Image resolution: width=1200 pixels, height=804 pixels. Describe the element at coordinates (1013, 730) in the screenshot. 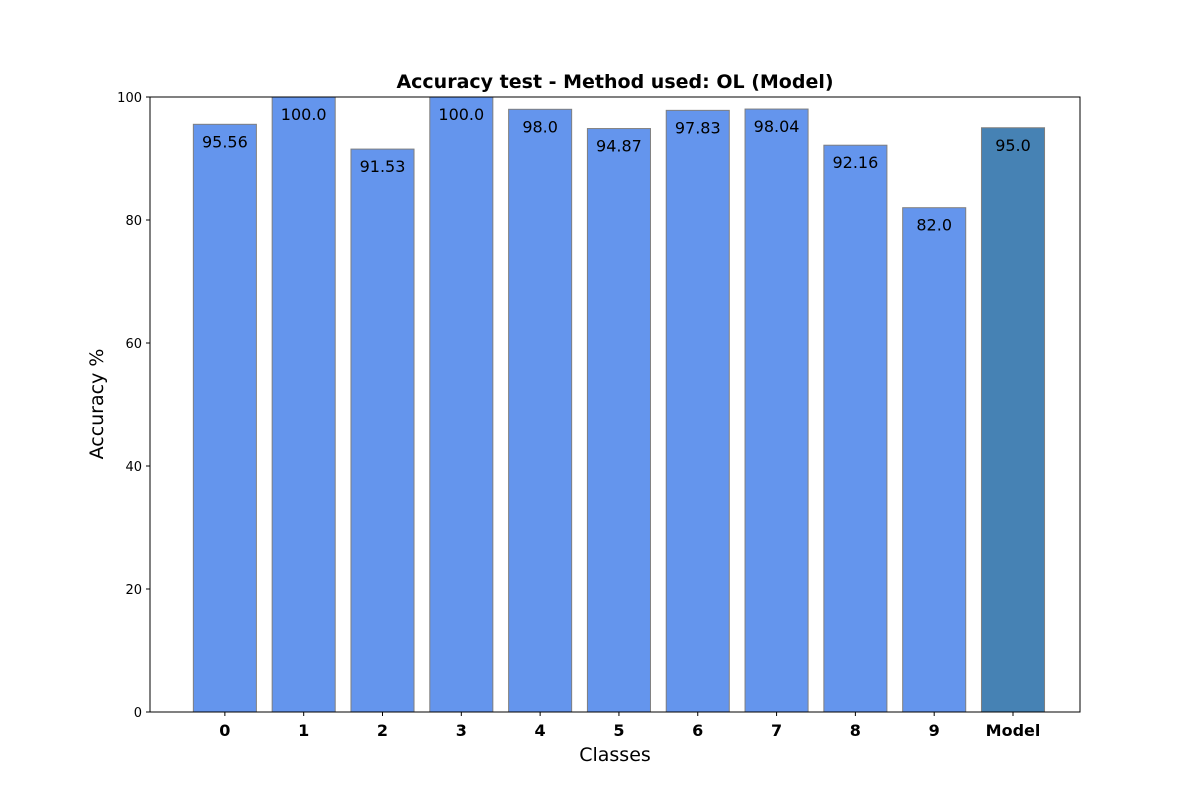

I see `x-tick-label: Model` at that location.